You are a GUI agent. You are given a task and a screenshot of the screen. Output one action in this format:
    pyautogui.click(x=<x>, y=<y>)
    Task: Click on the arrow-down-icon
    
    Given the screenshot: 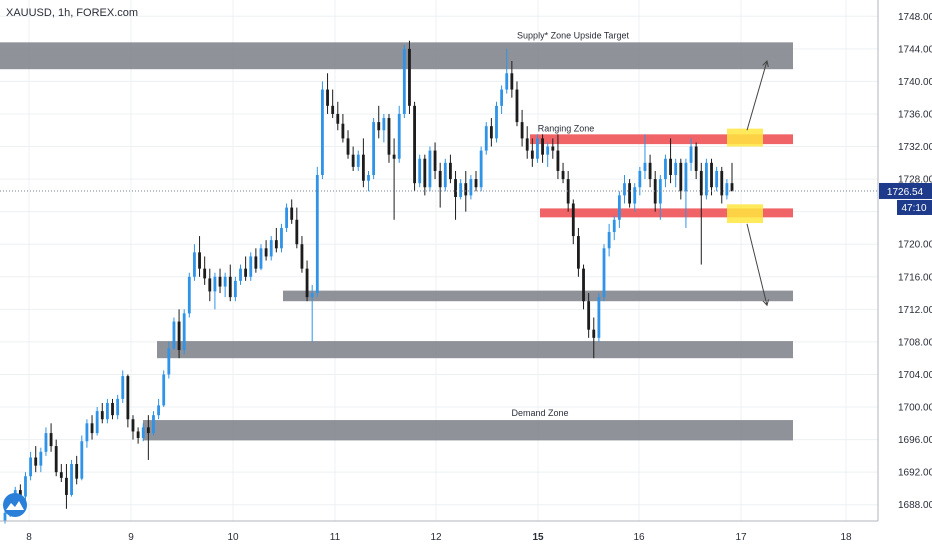 What is the action you would take?
    pyautogui.click(x=766, y=303)
    